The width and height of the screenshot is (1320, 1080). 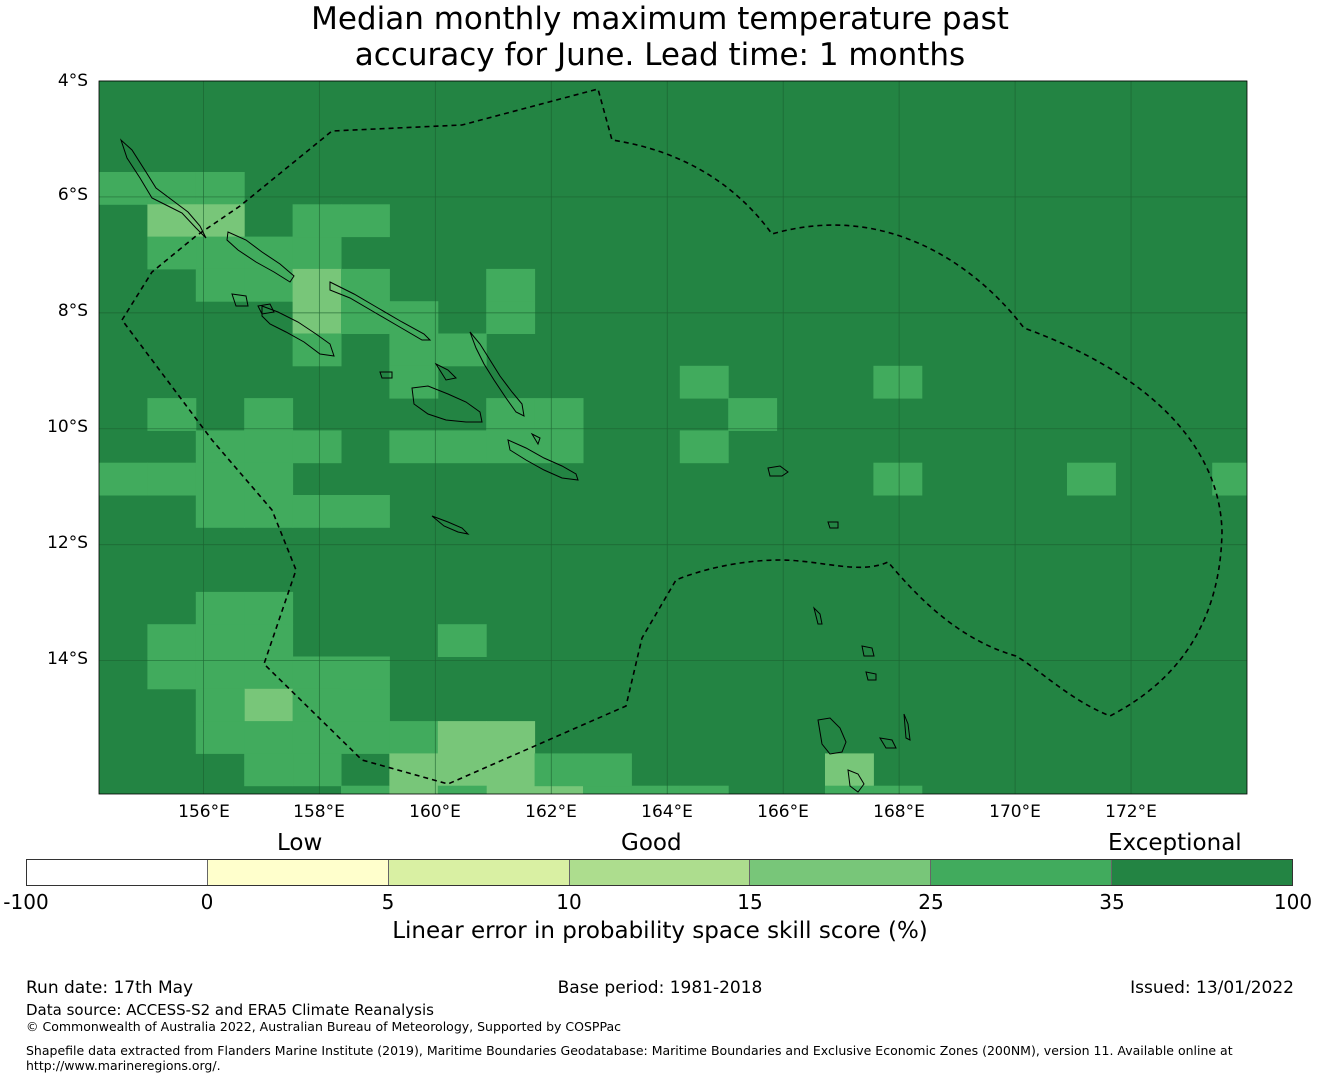 What do you see at coordinates (240, 300) in the screenshot?
I see `island-shortland` at bounding box center [240, 300].